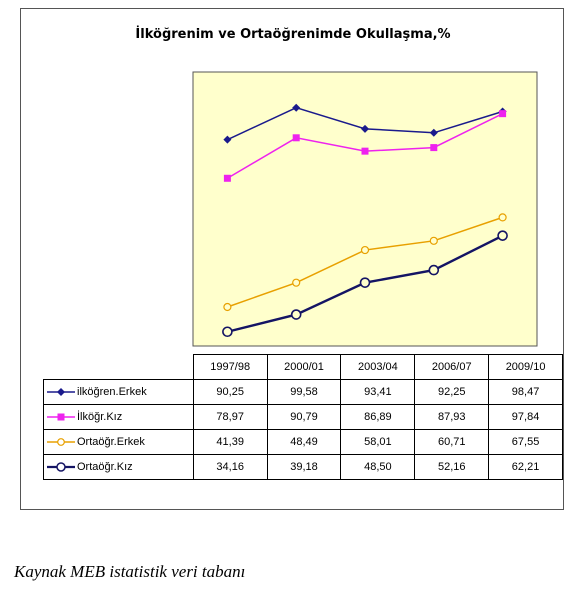 This screenshot has width=584, height=600. Describe the element at coordinates (100, 417) in the screenshot. I see `legend-label: İlköğr.Kız` at that location.